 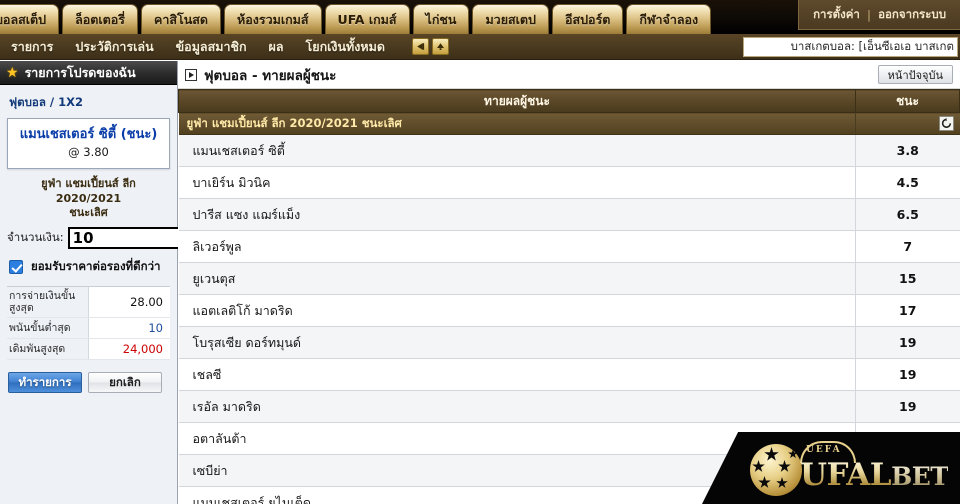 What do you see at coordinates (88, 144) in the screenshot?
I see `bet-slip-selection: แมนเชสเตอร์ ซิตี้ (ชนะ) @ 3.80` at bounding box center [88, 144].